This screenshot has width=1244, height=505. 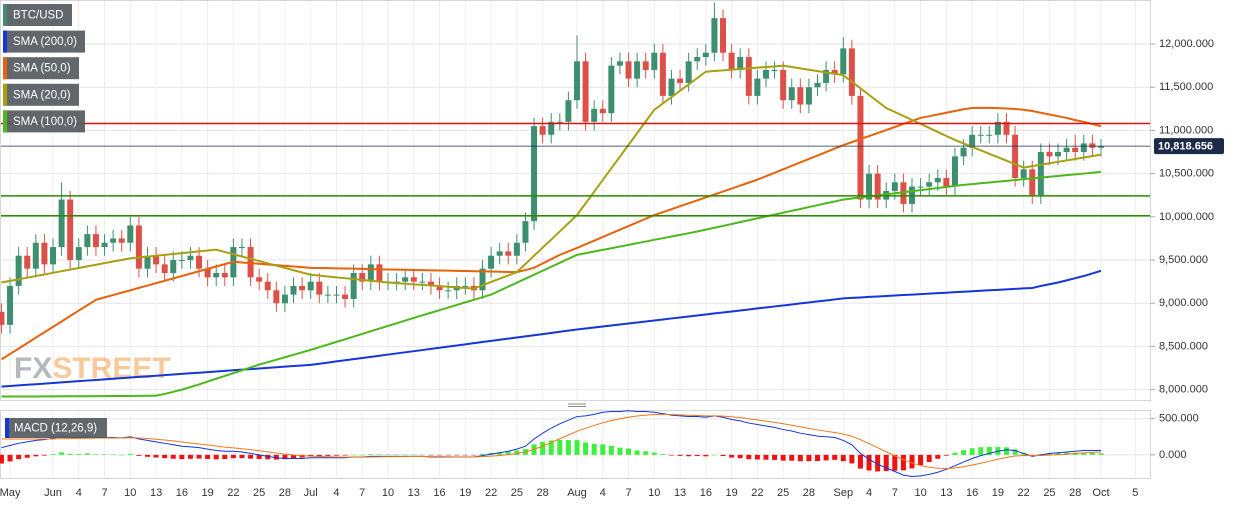 What do you see at coordinates (55, 429) in the screenshot?
I see `macd-title: MACD (12,26,9)` at bounding box center [55, 429].